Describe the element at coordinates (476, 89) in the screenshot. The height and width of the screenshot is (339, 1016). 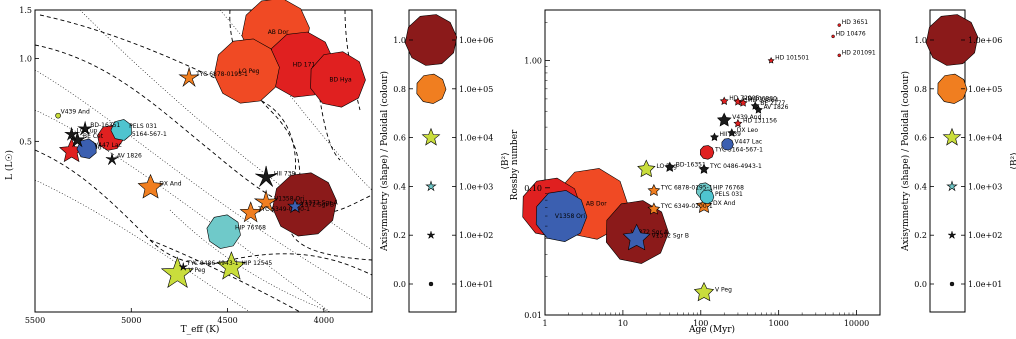
I see `legend-value: 1.0e+05` at that location.